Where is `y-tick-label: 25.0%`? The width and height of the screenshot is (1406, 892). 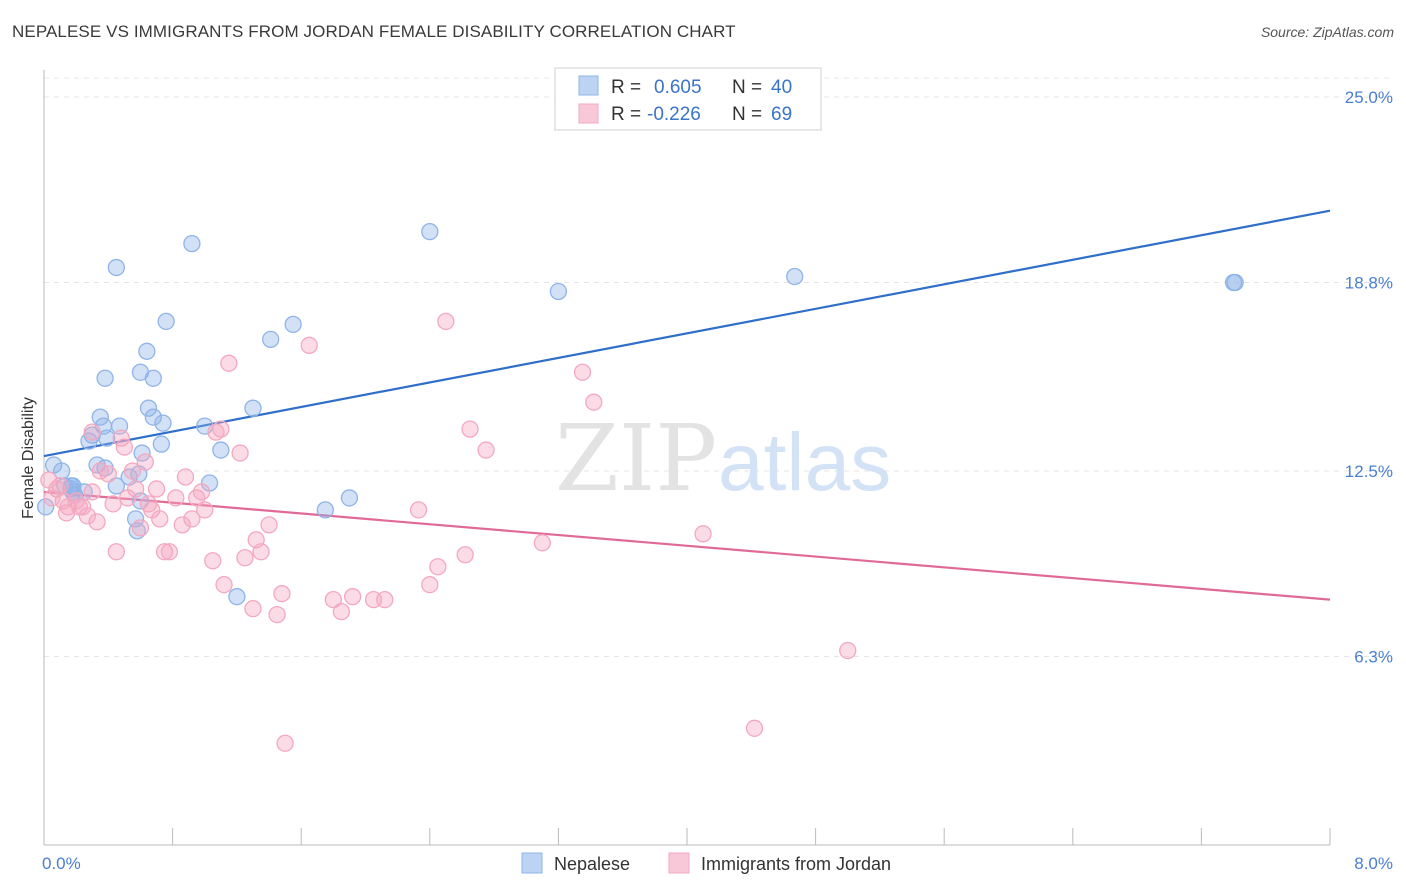 y-tick-label: 25.0% is located at coordinates (1369, 97).